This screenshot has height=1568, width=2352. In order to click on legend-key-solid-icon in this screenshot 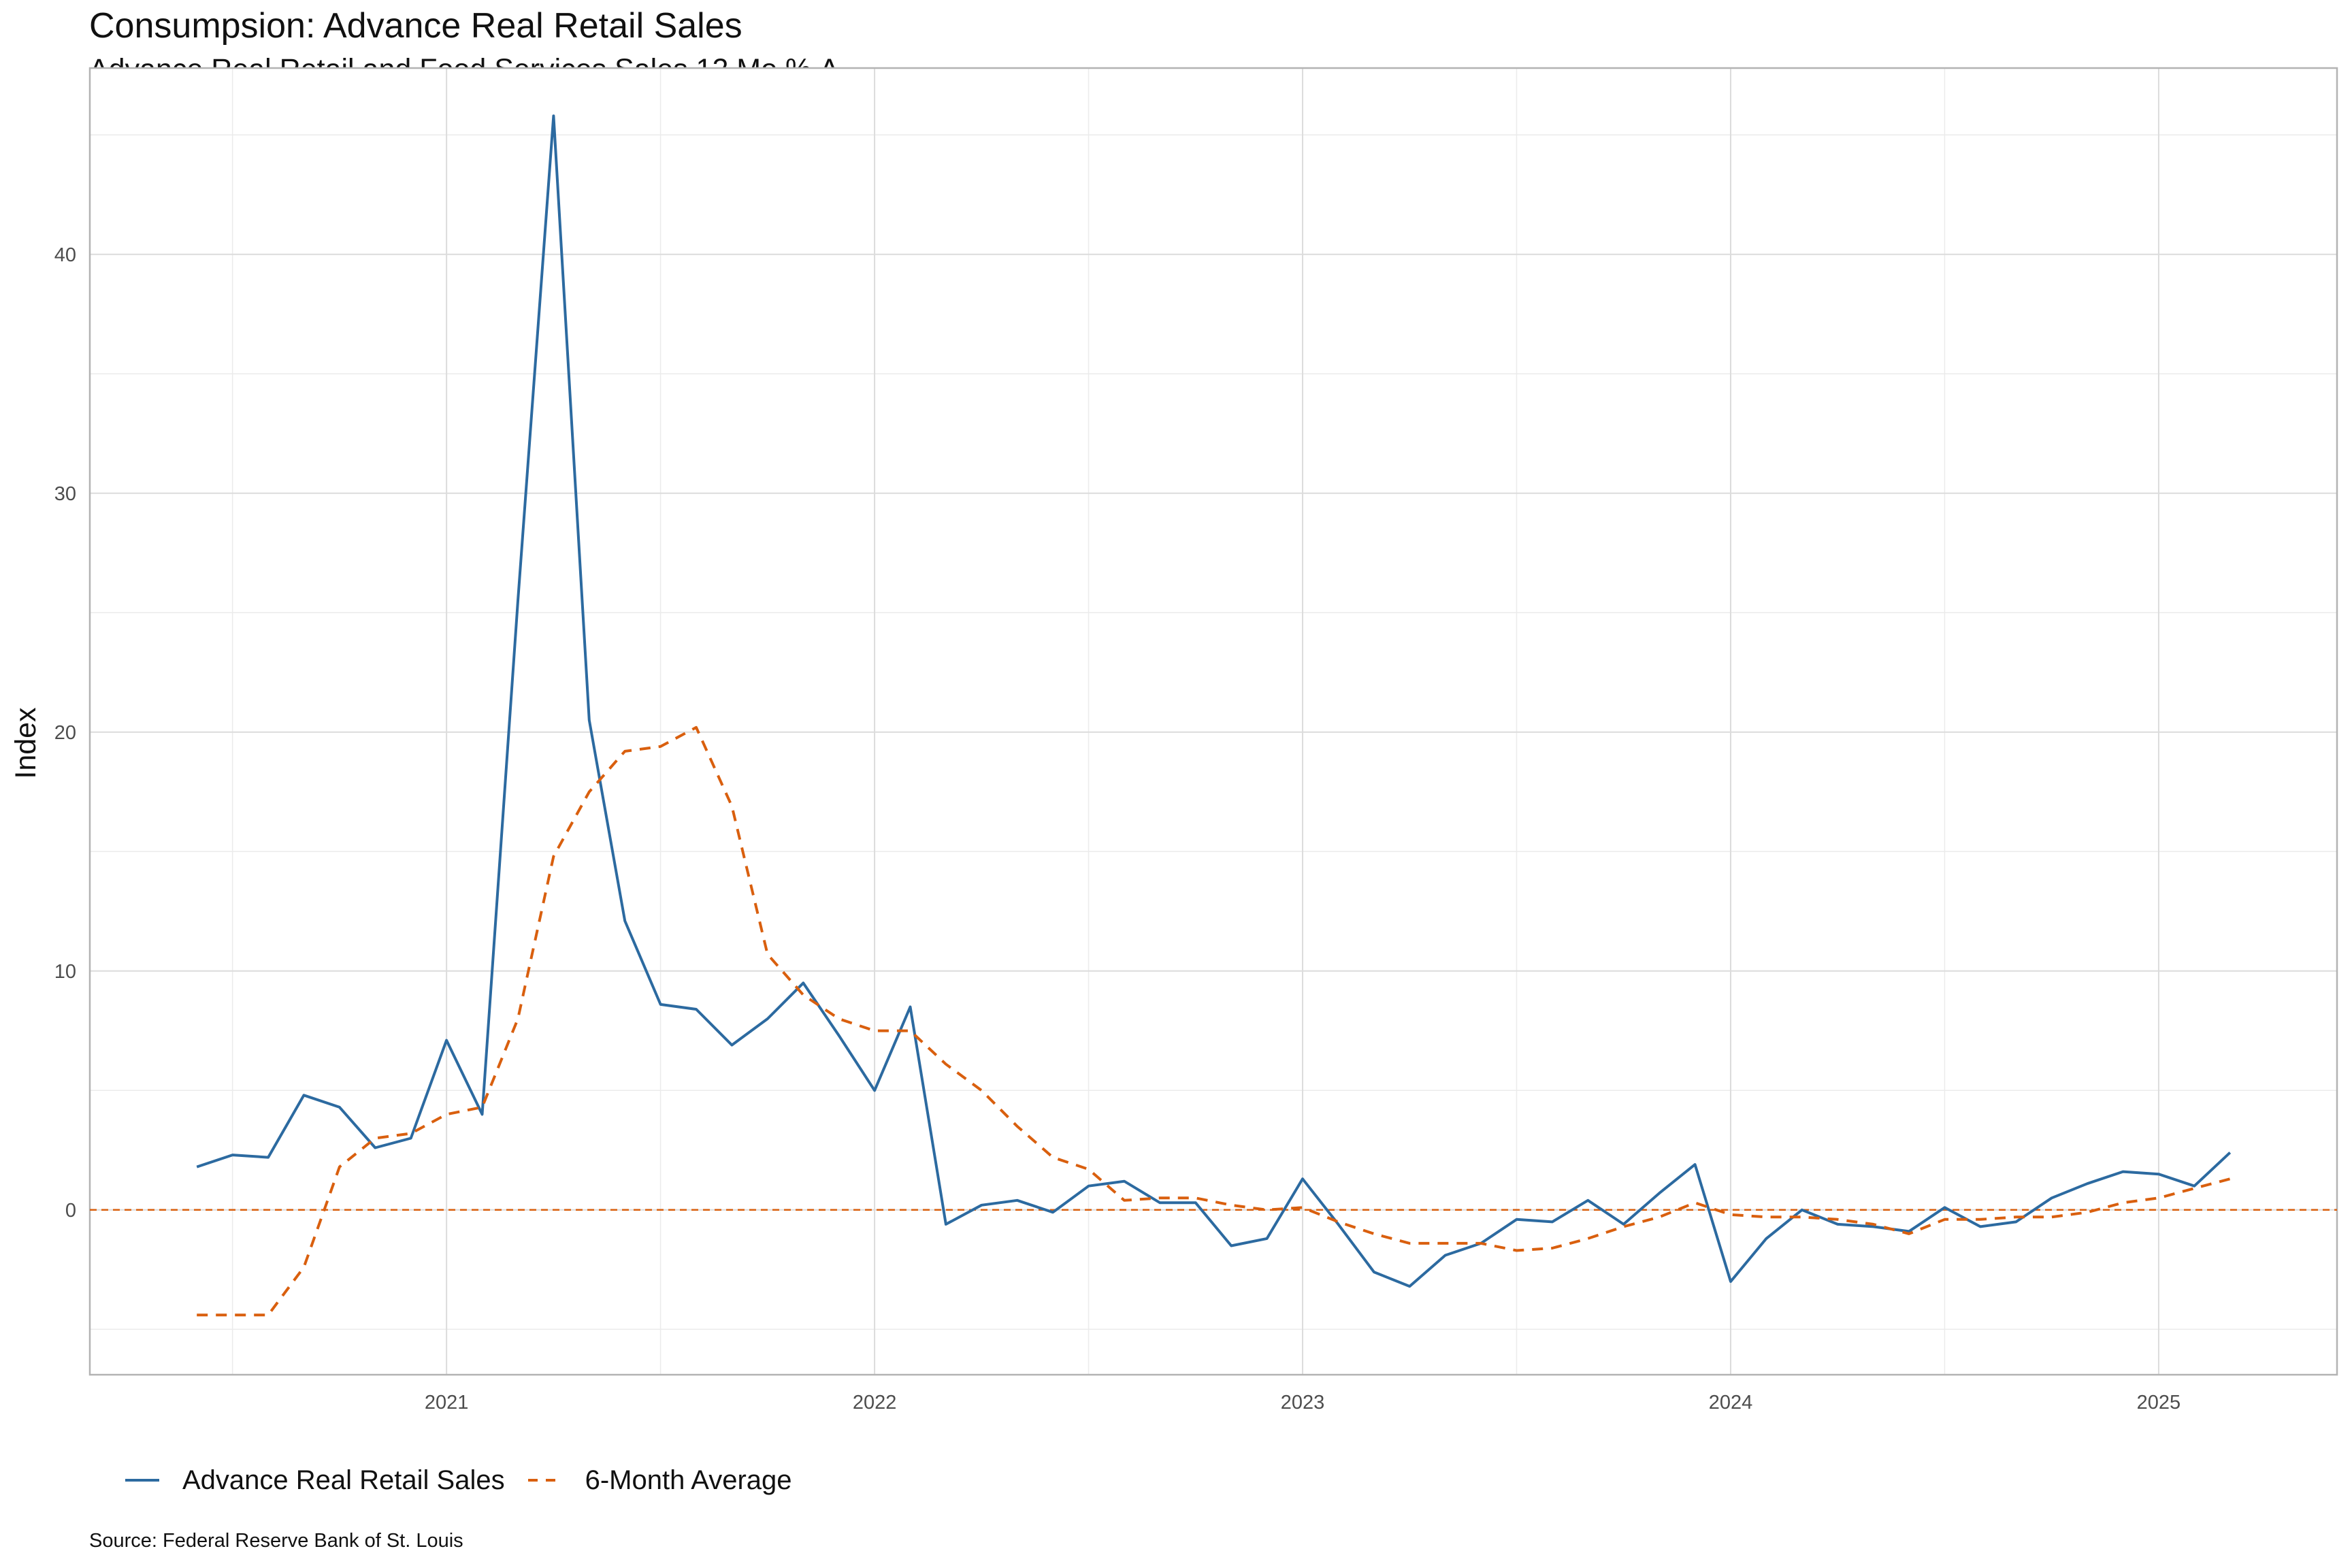, I will do `click(142, 1481)`.